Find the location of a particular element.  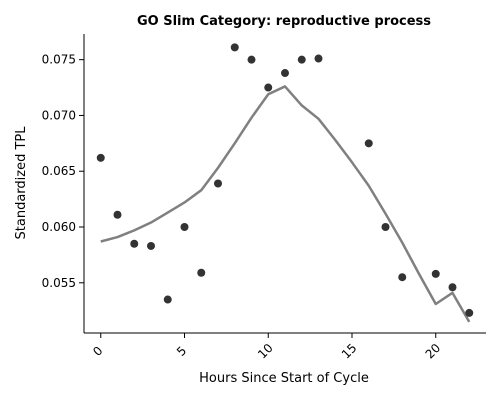

chart-title: GO Slim Category: reproductive process is located at coordinates (284, 21).